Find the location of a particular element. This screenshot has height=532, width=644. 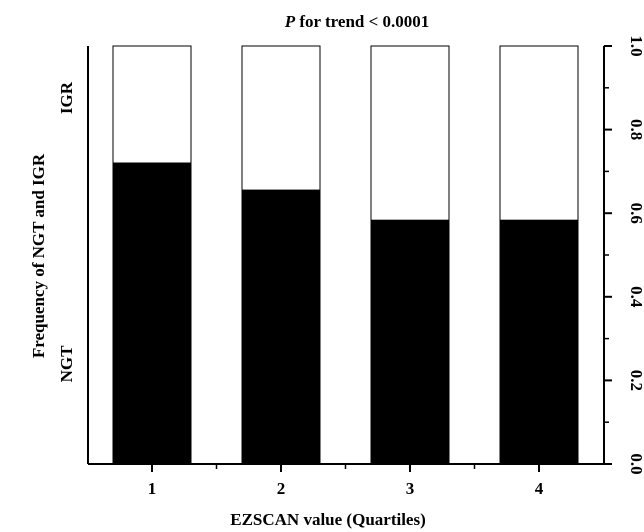

y-tick-label-0.6: 0.6 is located at coordinates (635, 213).